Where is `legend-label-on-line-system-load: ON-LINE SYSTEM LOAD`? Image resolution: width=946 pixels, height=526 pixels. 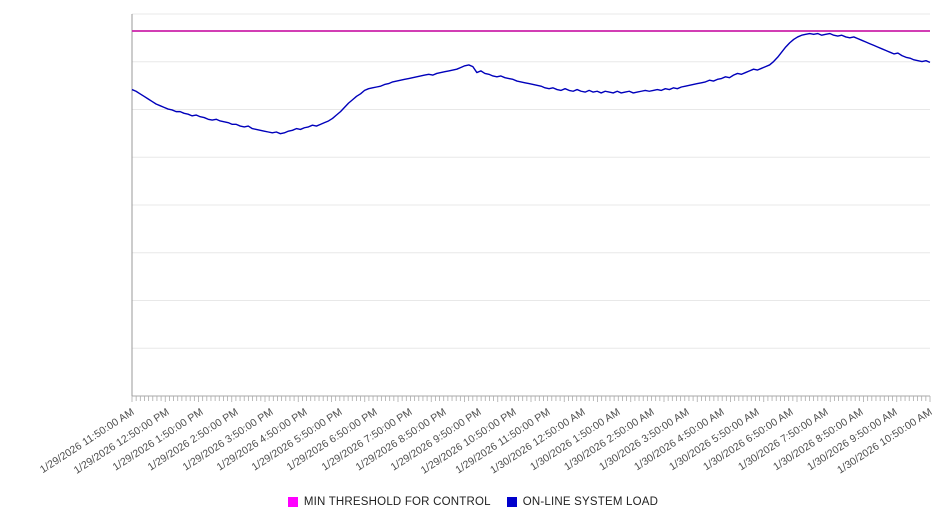
legend-label-on-line-system-load: ON-LINE SYSTEM LOAD is located at coordinates (590, 502).